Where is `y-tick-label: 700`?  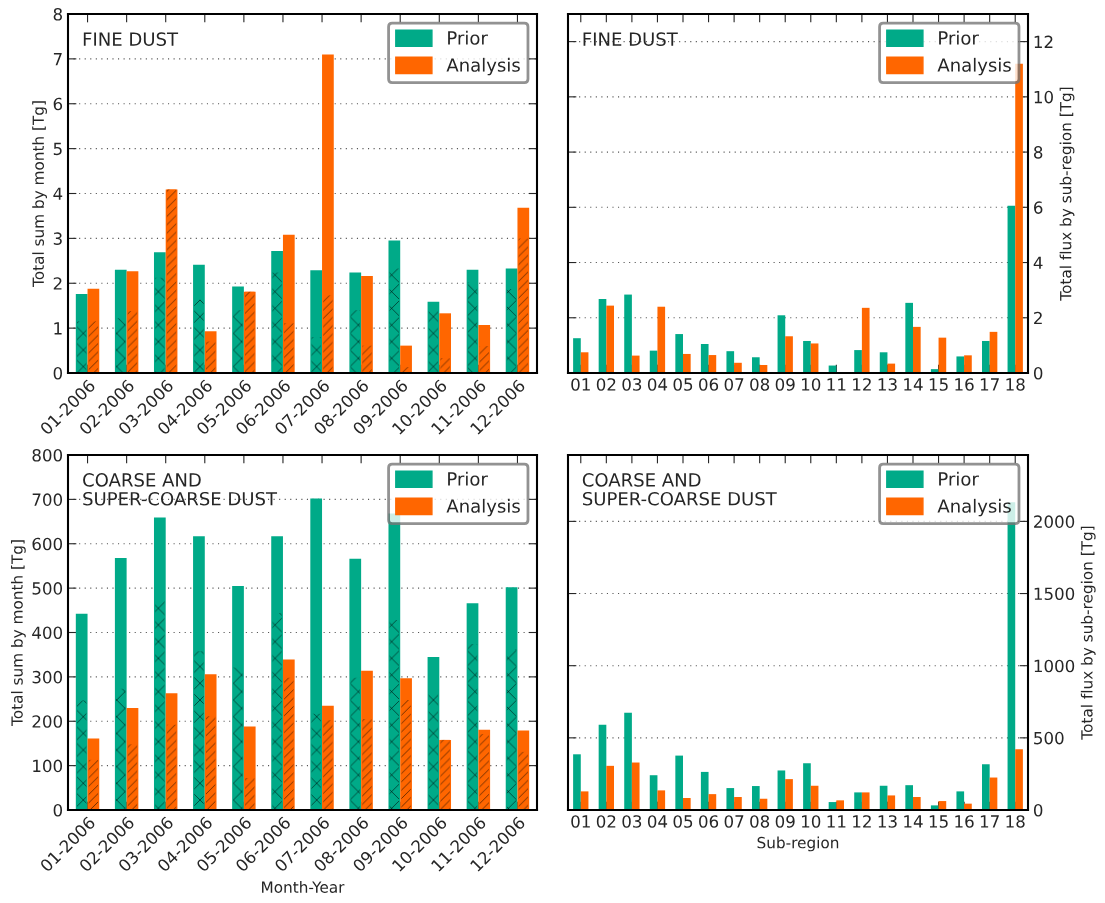 y-tick-label: 700 is located at coordinates (47, 499).